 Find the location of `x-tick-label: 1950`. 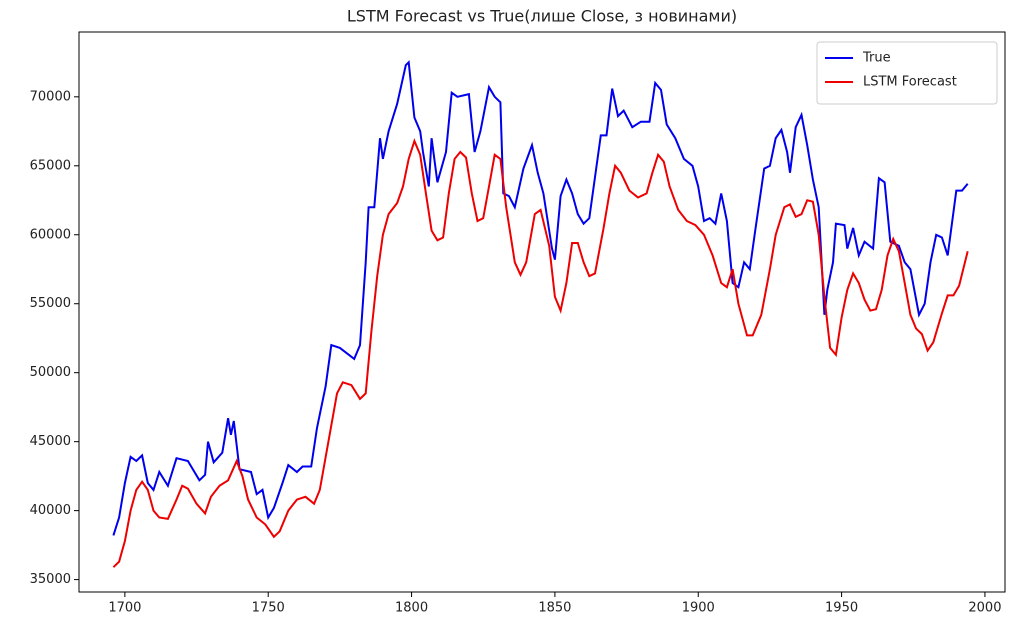

x-tick-label: 1950 is located at coordinates (841, 608).